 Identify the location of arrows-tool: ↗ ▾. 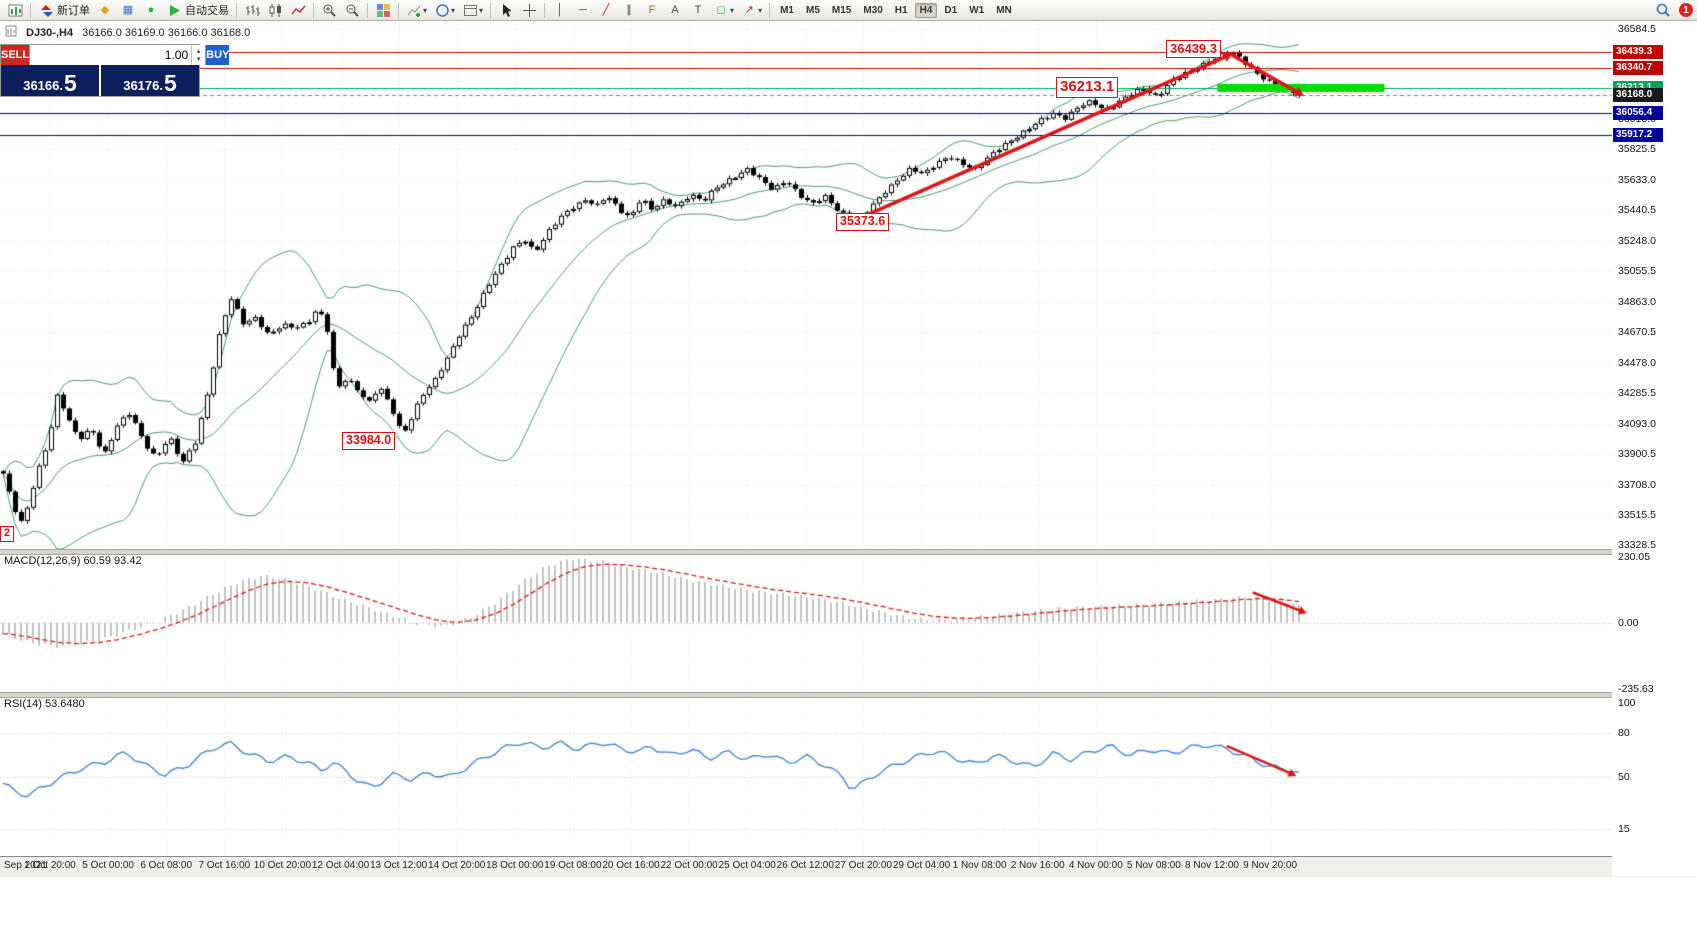
(751, 10).